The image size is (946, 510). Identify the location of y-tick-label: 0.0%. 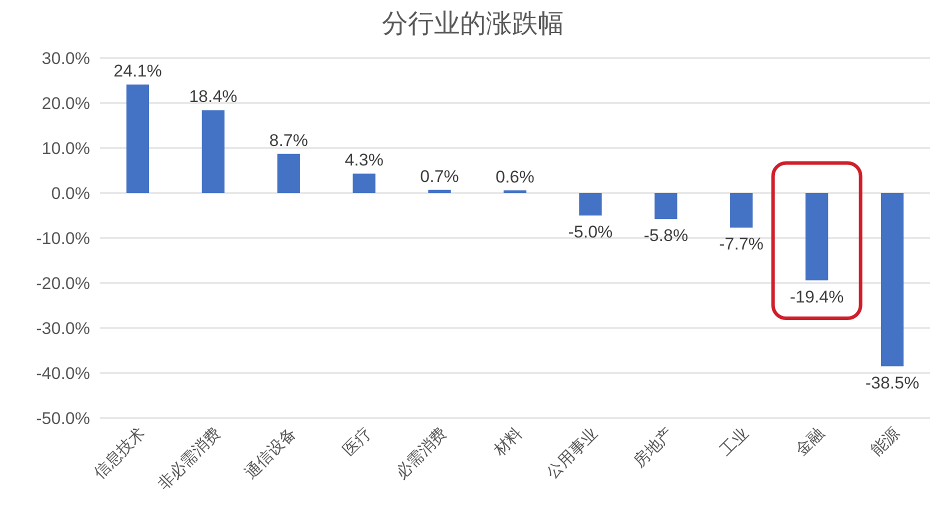
(70, 193).